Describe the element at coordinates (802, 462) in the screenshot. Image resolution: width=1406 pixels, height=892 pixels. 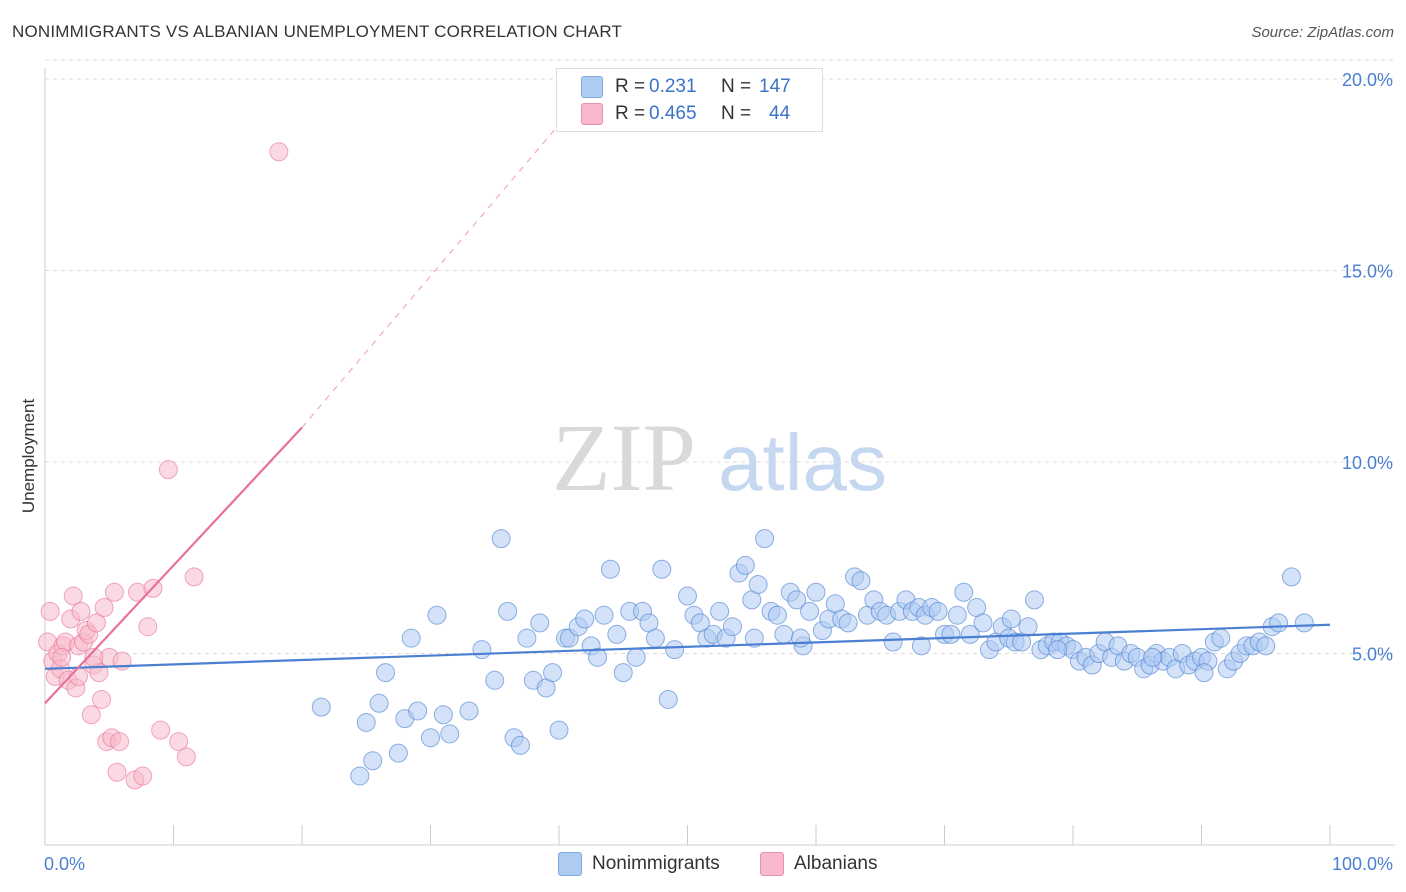
I see `watermark-atlas: atlas` at that location.